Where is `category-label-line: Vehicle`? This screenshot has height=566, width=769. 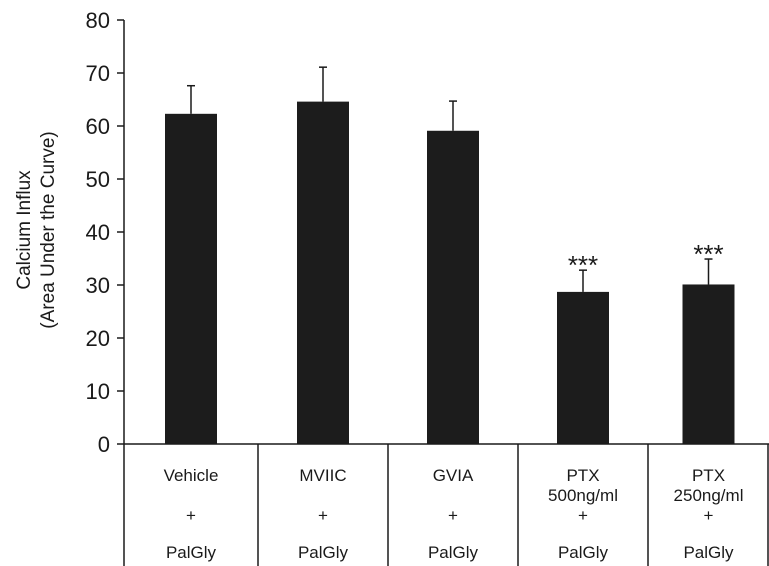
category-label-line: Vehicle is located at coordinates (191, 475).